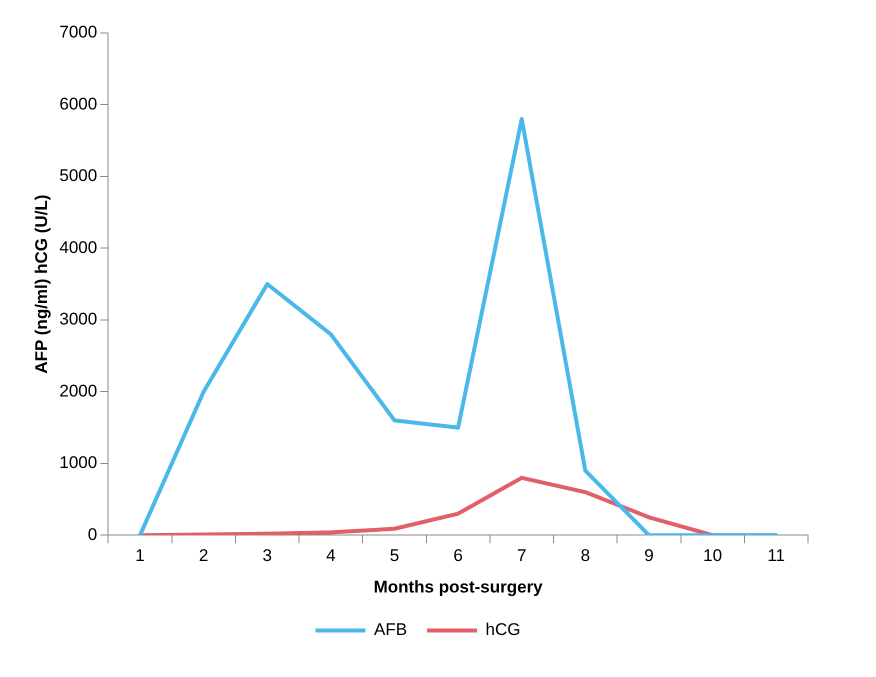 This screenshot has width=876, height=677. Describe the element at coordinates (78, 247) in the screenshot. I see `y-tick-label: 4000` at that location.